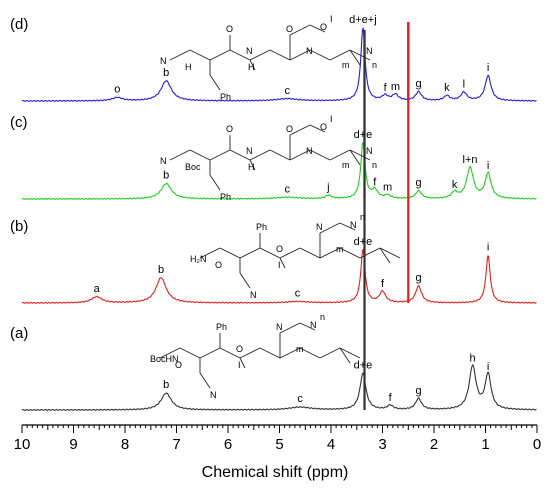  Describe the element at coordinates (346, 65) in the screenshot. I see `atom-label: m` at that location.